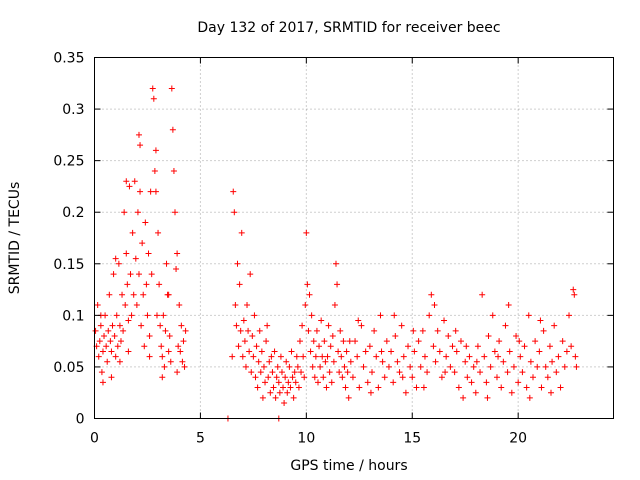  I want to click on x-tick-label: 10, so click(306, 439).